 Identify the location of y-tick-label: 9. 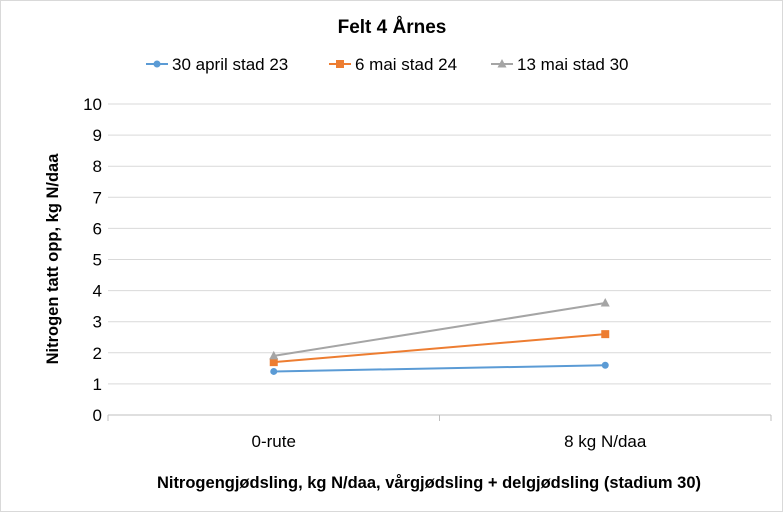
(97, 135).